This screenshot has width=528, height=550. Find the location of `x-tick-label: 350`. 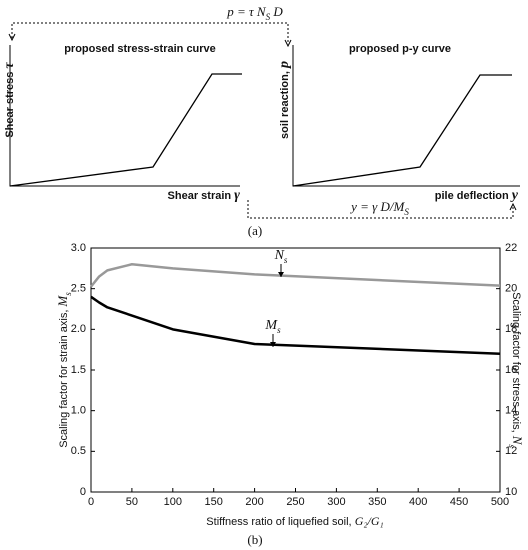

x-tick-label: 350 is located at coordinates (377, 502).